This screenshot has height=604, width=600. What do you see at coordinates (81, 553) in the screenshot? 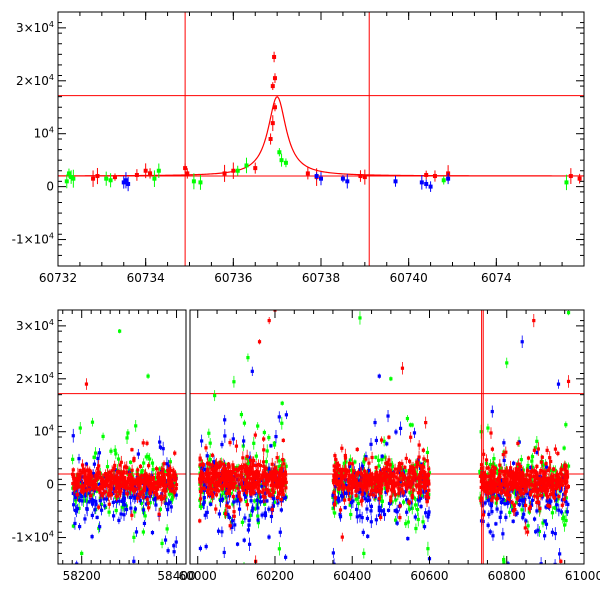
I see `bottom-green-outlier-point` at bounding box center [81, 553].